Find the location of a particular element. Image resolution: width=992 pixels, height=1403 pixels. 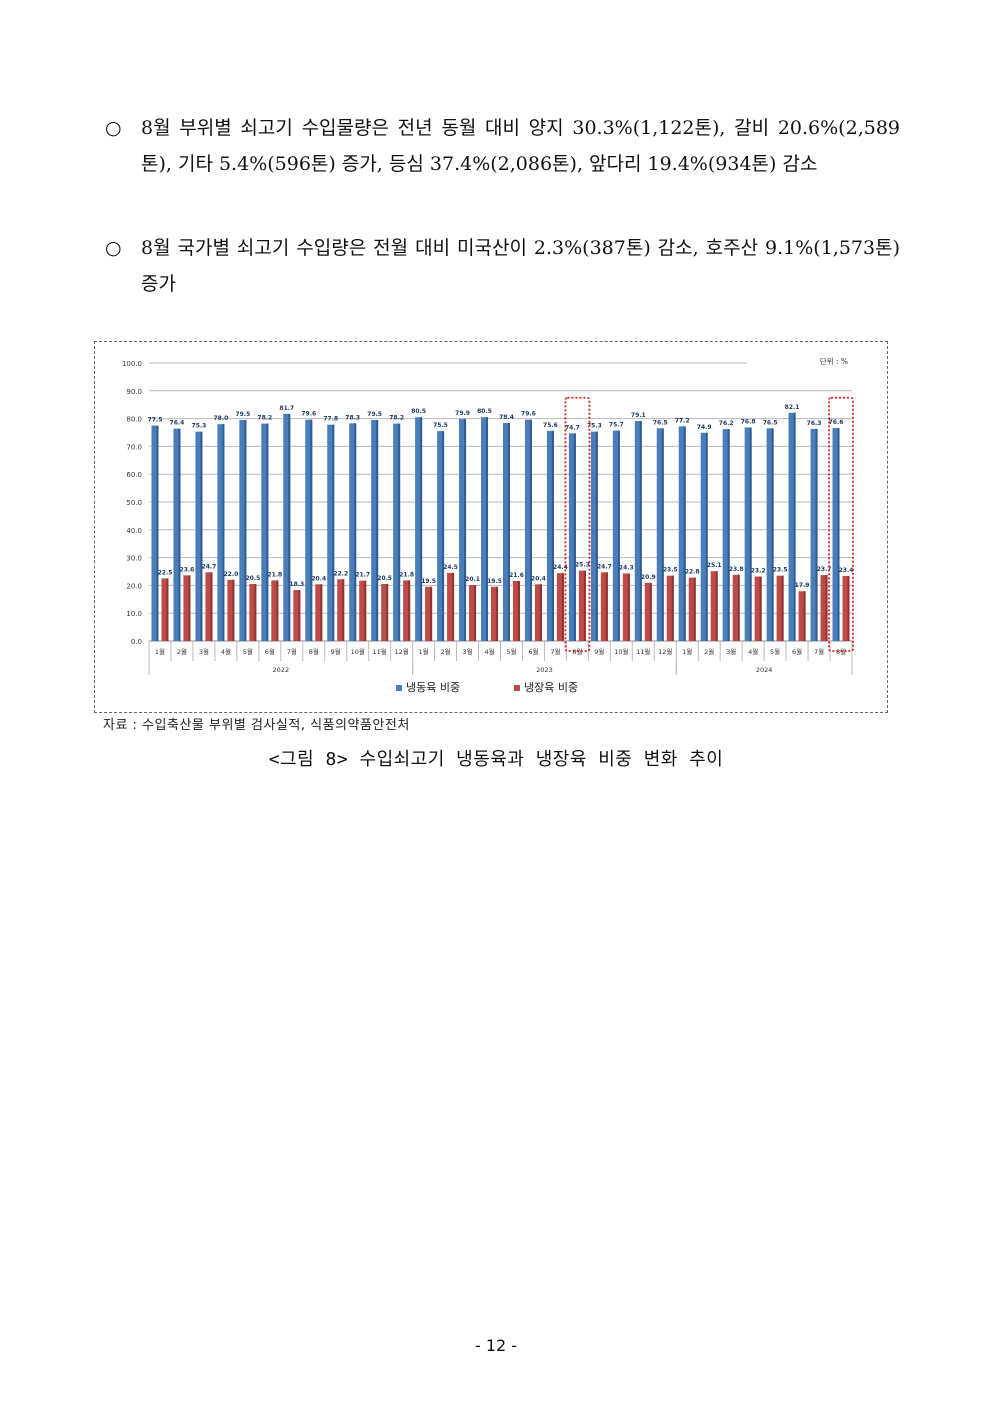

frozen-value-label: 78.3 is located at coordinates (352, 417).